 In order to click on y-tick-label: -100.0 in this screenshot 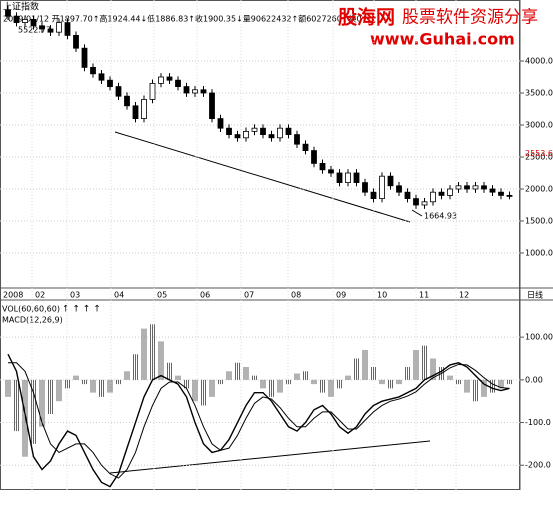, I will do `click(538, 422)`.